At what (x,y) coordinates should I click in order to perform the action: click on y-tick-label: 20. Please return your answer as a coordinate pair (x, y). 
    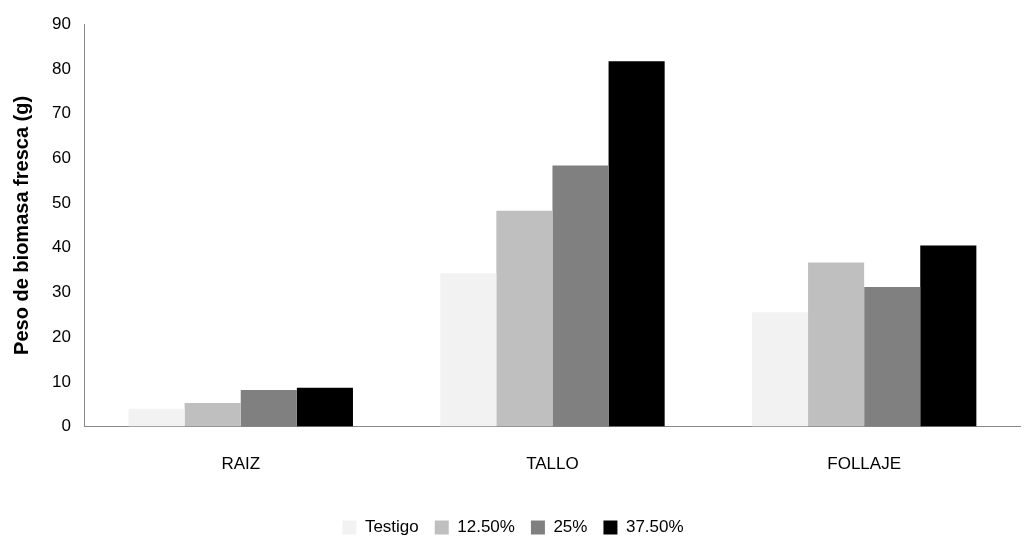
    Looking at the image, I should click on (61, 336).